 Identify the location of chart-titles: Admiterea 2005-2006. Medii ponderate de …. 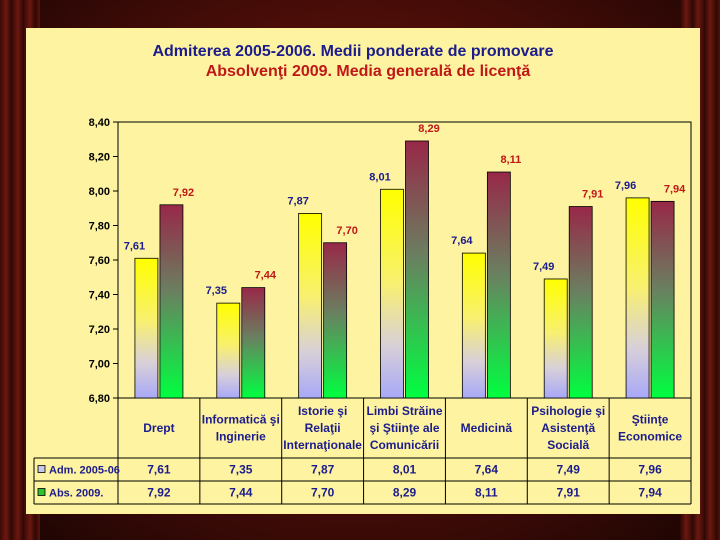
(363, 62).